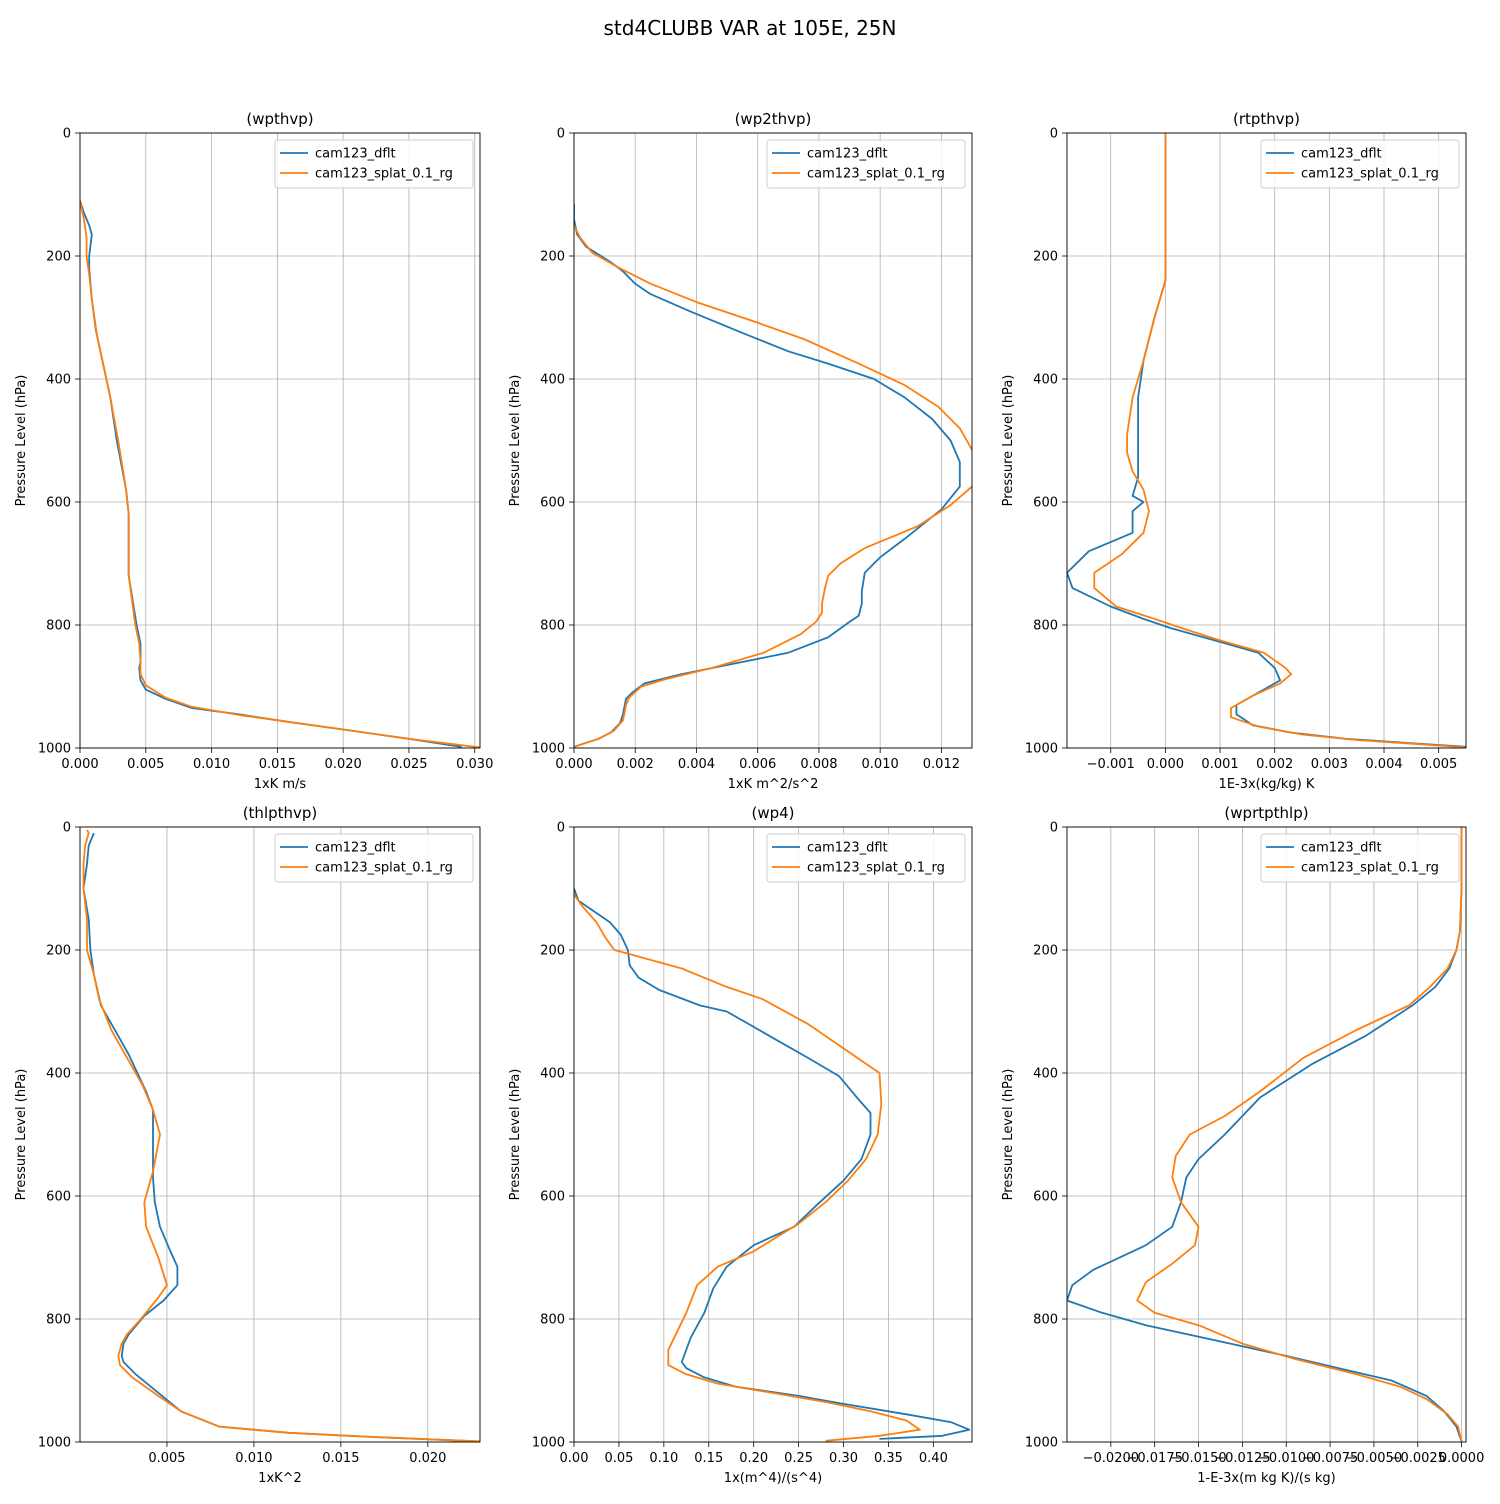 The height and width of the screenshot is (1504, 1500). I want to click on figure-title: std4CLUBB VAR at 105E, 25N, so click(750, 28).